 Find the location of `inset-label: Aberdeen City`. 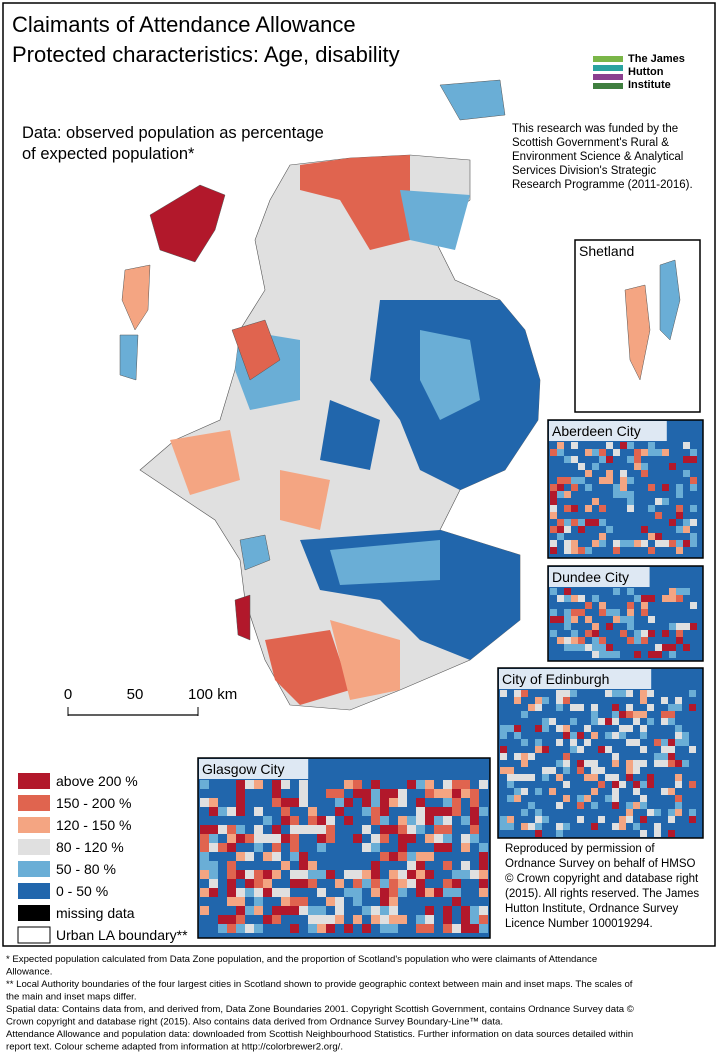

inset-label: Aberdeen City is located at coordinates (596, 431).